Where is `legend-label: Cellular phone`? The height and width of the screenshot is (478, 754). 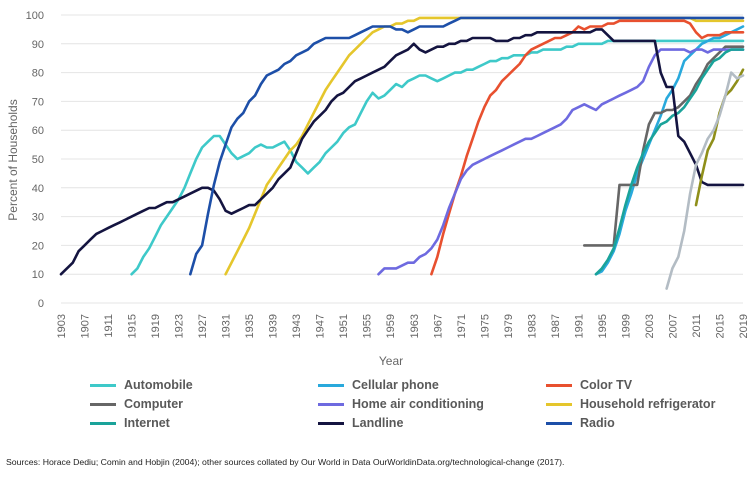 legend-label: Cellular phone is located at coordinates (395, 385).